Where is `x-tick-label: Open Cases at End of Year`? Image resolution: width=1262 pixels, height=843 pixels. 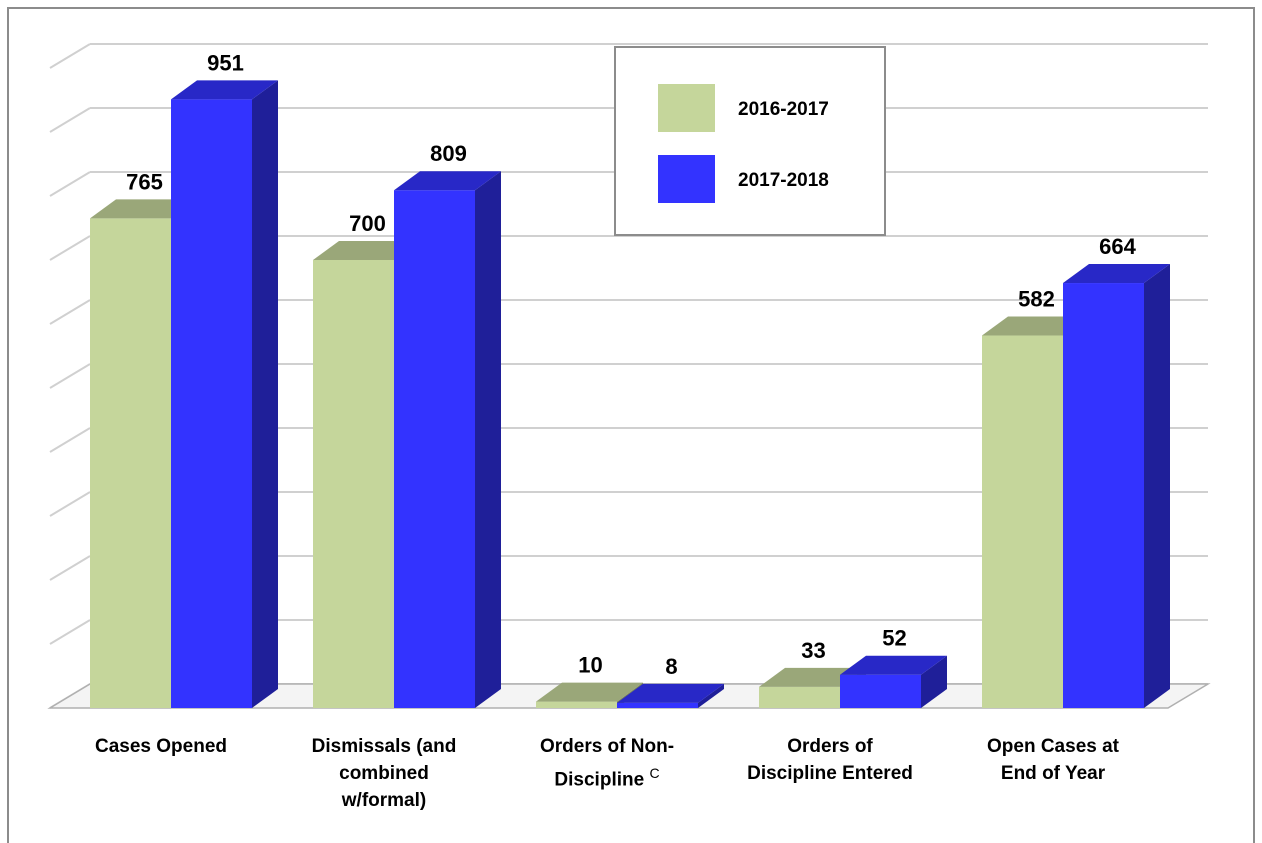
x-tick-label: Open Cases at End of Year is located at coordinates (1053, 760).